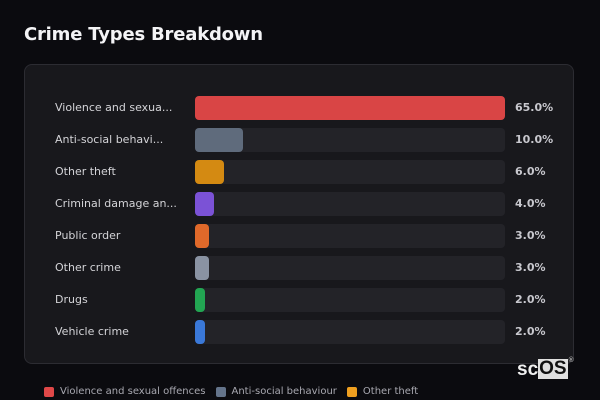  I want to click on value-label: 65.0%, so click(534, 107).